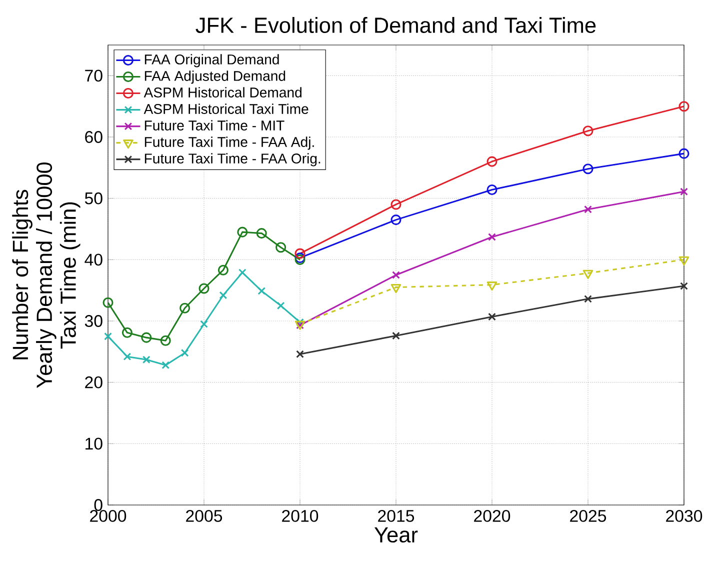 Image resolution: width=704 pixels, height=564 pixels. Describe the element at coordinates (211, 61) in the screenshot. I see `legend-label: FAA Original Demand` at that location.